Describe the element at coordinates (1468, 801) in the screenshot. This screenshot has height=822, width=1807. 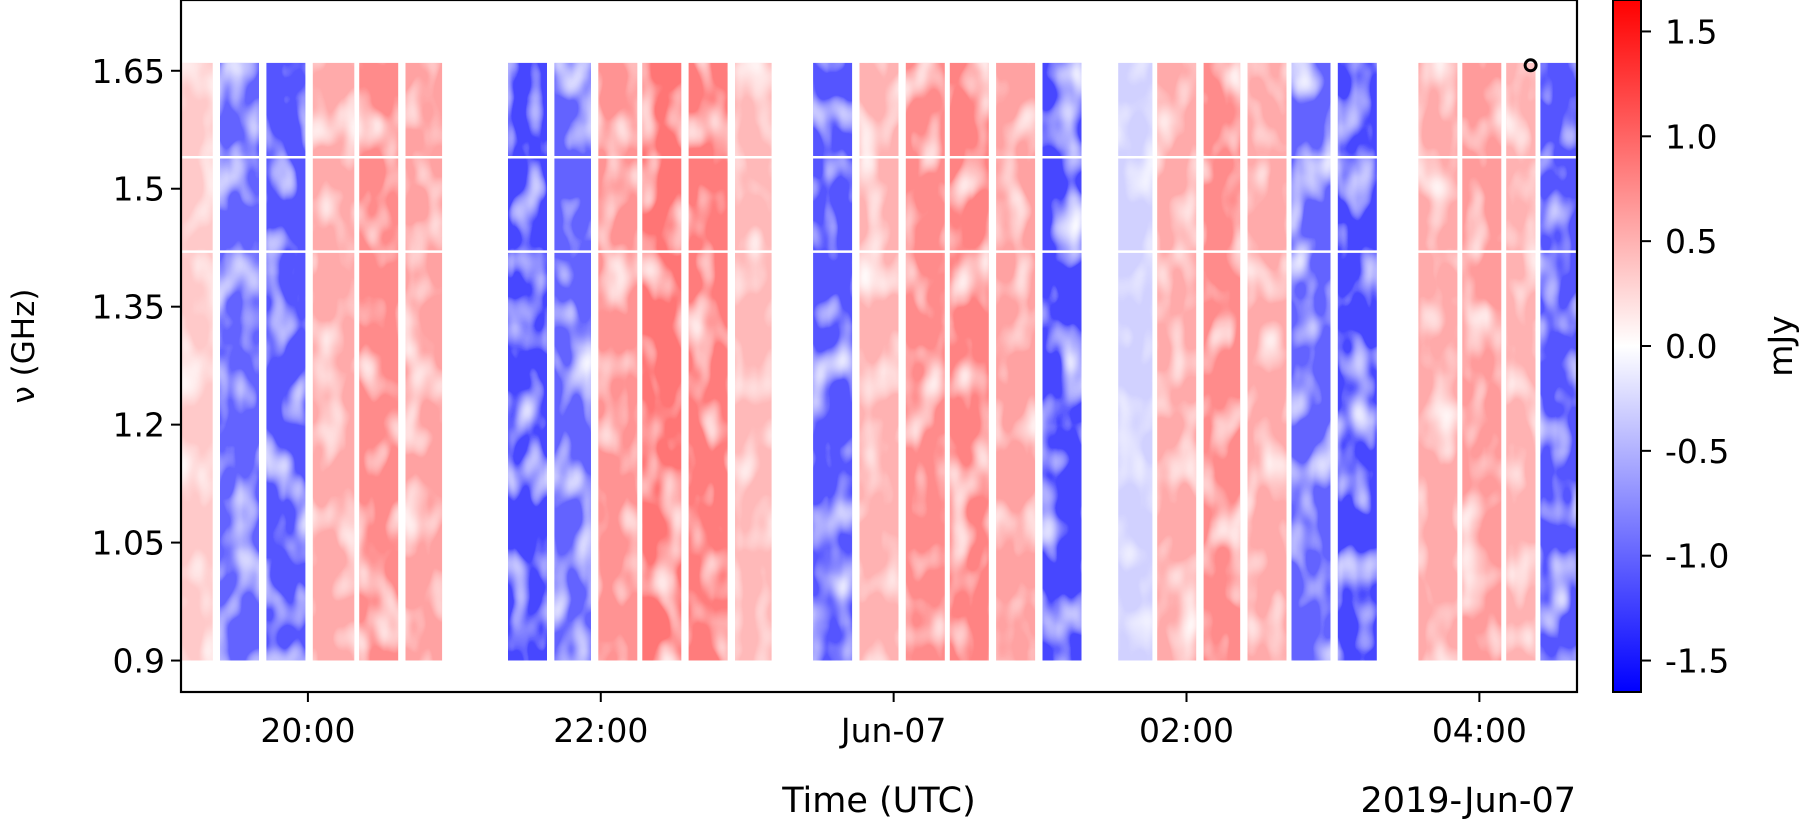
I see `x-offset-label: 2019-Jun-07` at that location.